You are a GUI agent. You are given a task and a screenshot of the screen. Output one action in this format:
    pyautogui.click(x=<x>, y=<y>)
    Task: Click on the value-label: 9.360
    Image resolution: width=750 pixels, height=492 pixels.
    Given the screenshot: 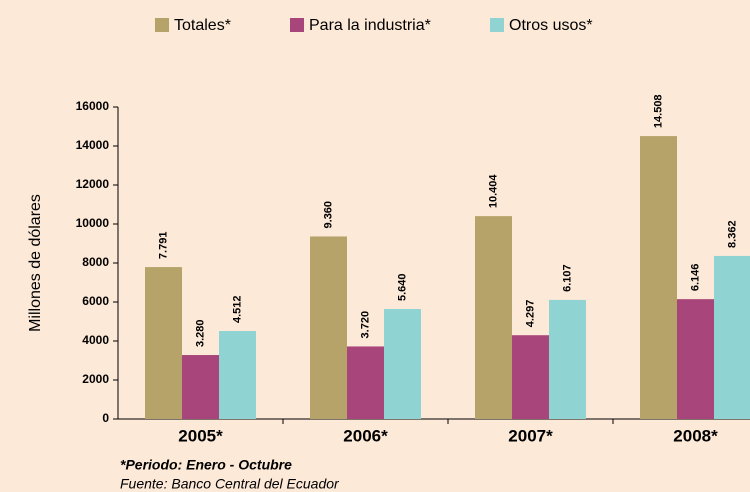 What is the action you would take?
    pyautogui.click(x=328, y=215)
    